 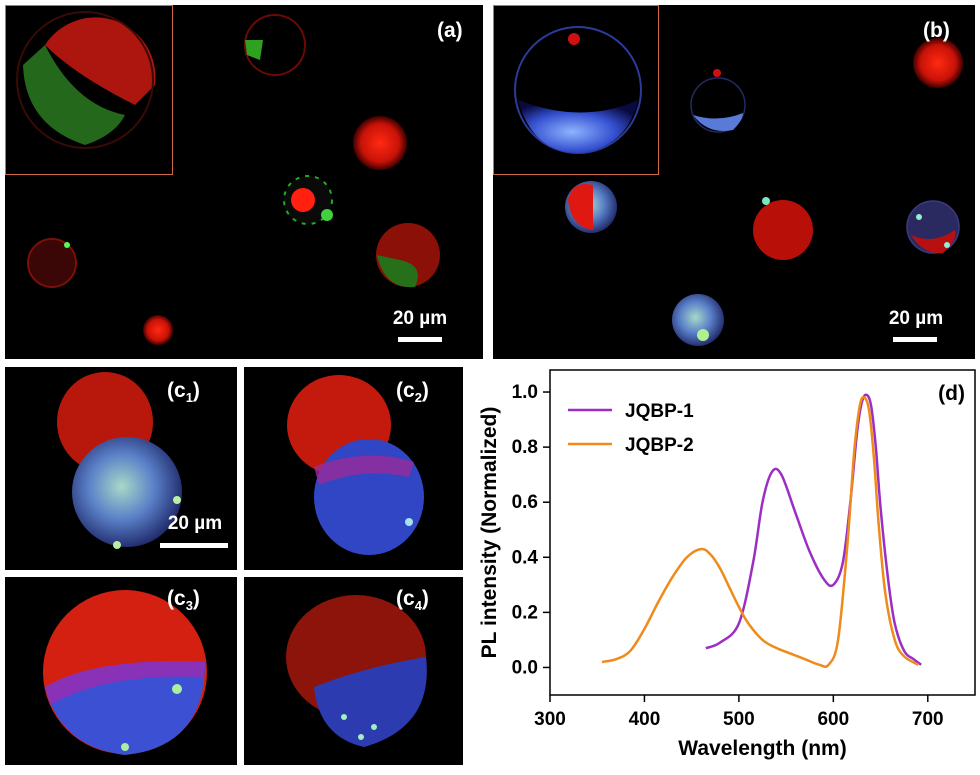 I want to click on micrograph-panel-c4: (c4), so click(x=353, y=671).